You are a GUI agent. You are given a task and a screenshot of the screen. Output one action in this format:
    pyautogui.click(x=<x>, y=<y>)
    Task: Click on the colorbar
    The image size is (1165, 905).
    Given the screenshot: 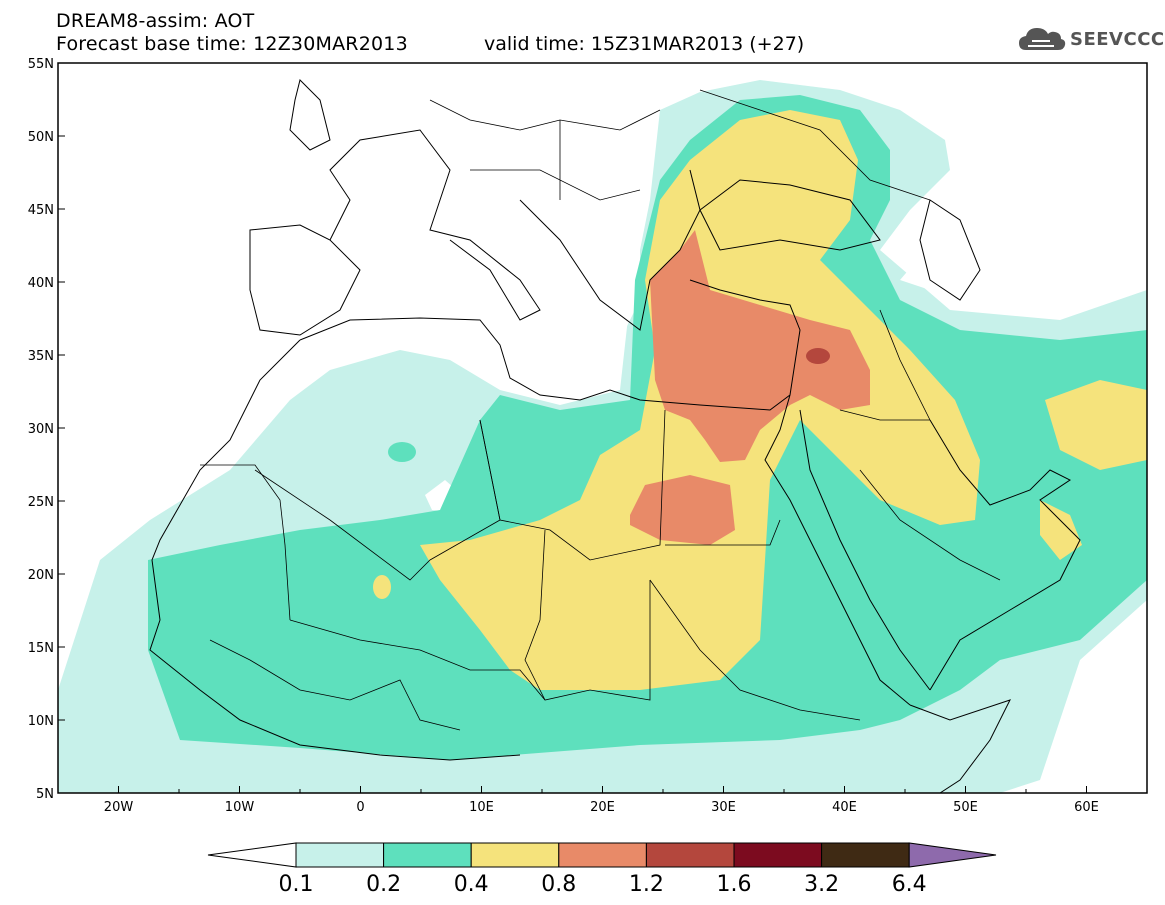 What is the action you would take?
    pyautogui.click(x=602, y=855)
    